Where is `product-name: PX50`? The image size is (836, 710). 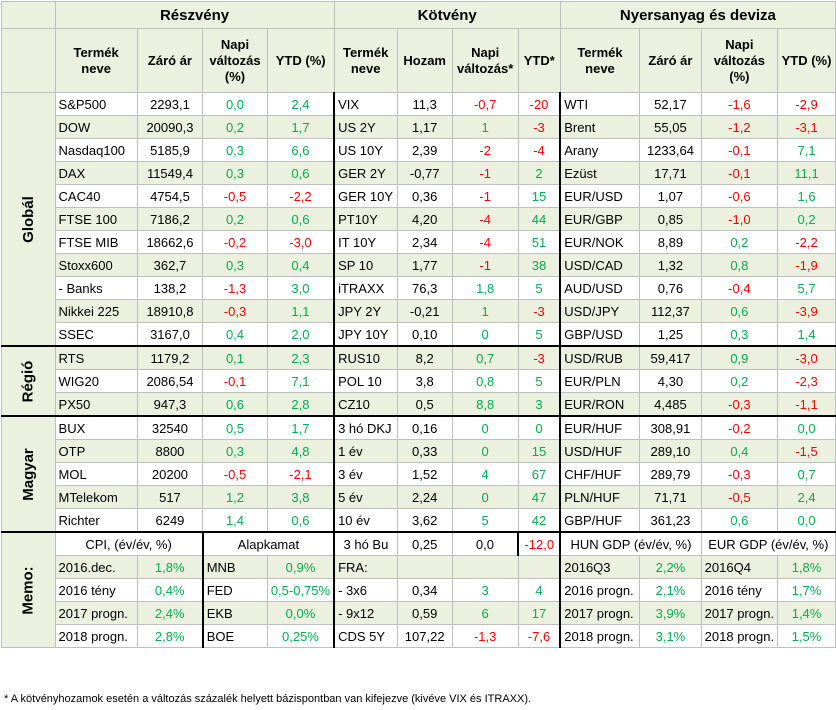 product-name: PX50 is located at coordinates (96, 404).